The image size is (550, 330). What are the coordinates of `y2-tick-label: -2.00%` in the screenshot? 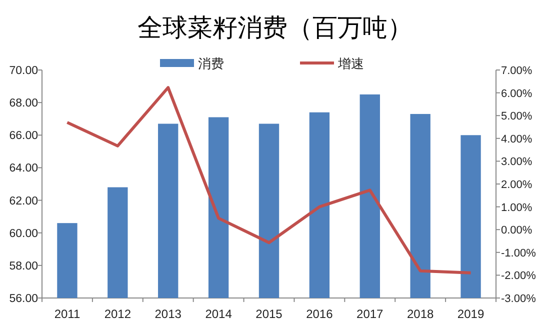 It's located at (518, 276).